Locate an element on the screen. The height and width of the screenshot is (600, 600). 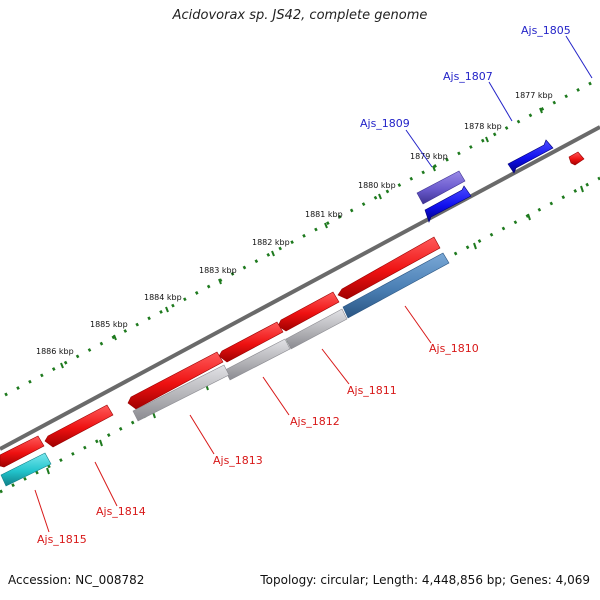
gene-label-ajs-1813: Ajs_1813 is located at coordinates (238, 460).